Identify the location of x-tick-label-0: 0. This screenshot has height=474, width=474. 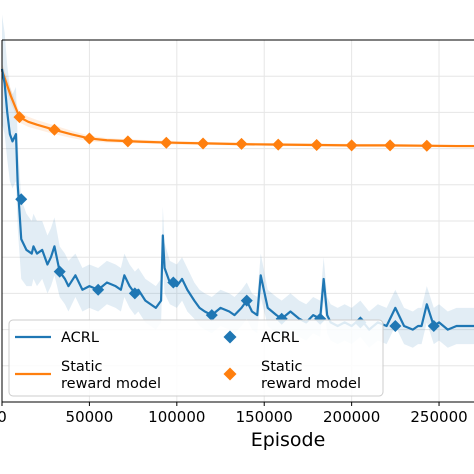
(3, 417).